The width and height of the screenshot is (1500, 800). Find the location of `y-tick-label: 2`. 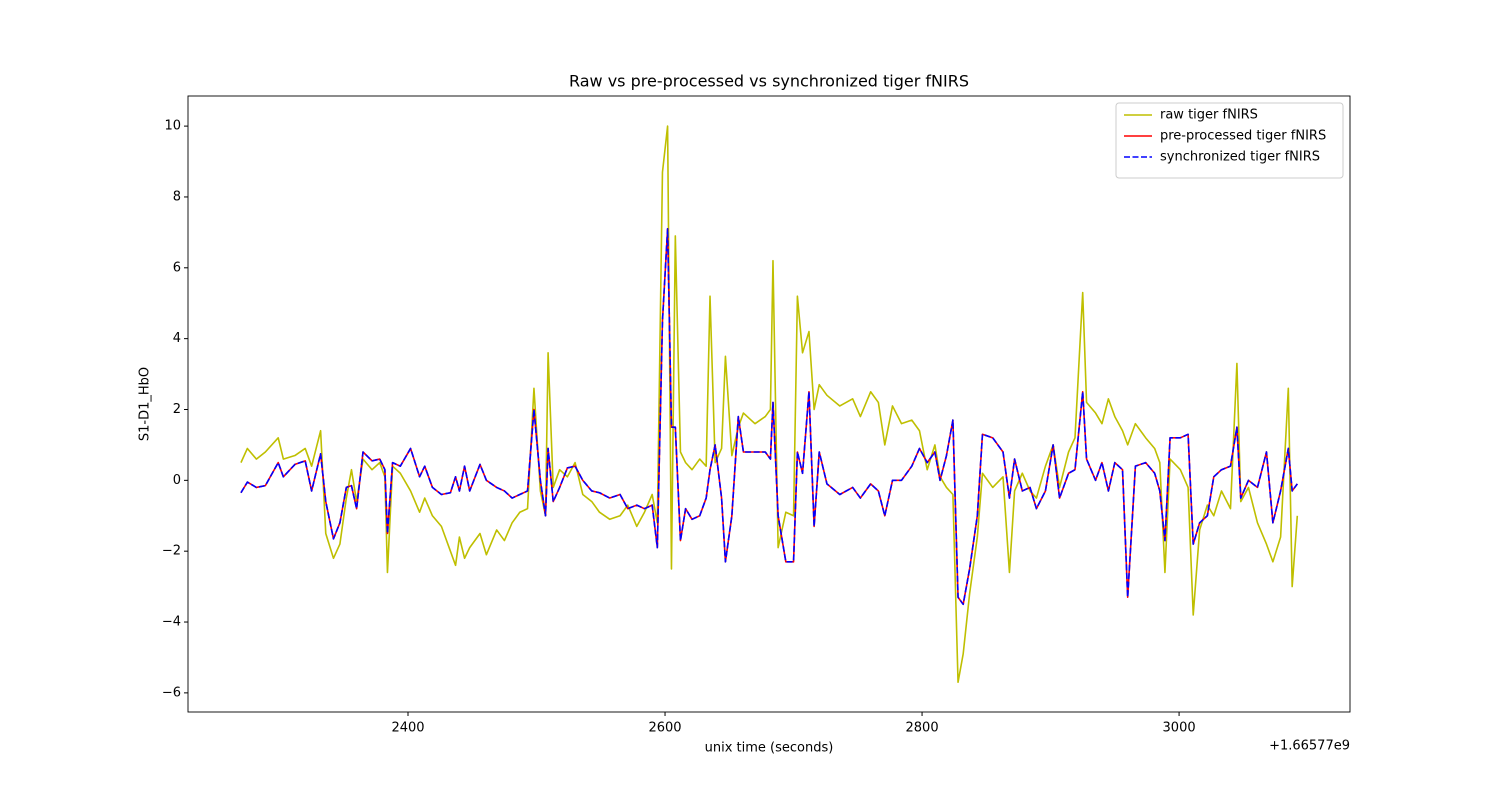

y-tick-label: 2 is located at coordinates (177, 409).